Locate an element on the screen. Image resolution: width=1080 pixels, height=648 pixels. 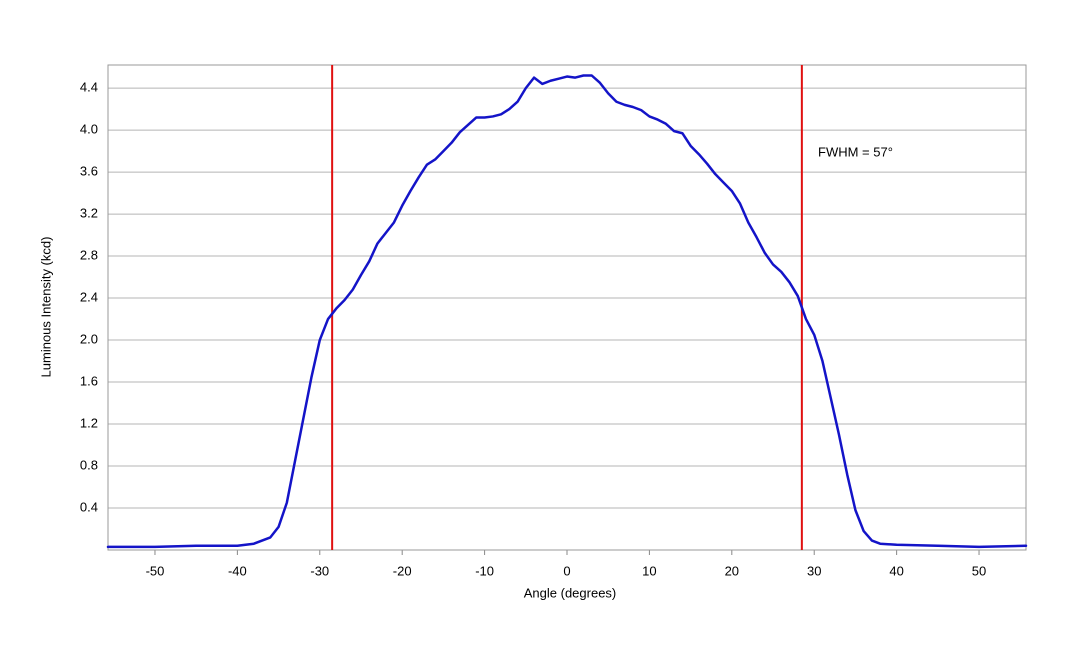
y-tick-label: 2.4 is located at coordinates (89, 296).